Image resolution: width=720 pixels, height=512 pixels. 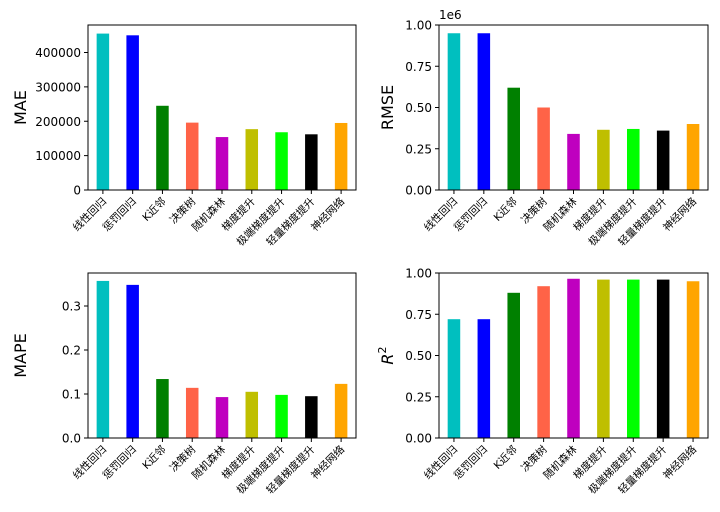 What do you see at coordinates (418, 26) in the screenshot?
I see `rmse-ytick-label: 1.00` at bounding box center [418, 26].